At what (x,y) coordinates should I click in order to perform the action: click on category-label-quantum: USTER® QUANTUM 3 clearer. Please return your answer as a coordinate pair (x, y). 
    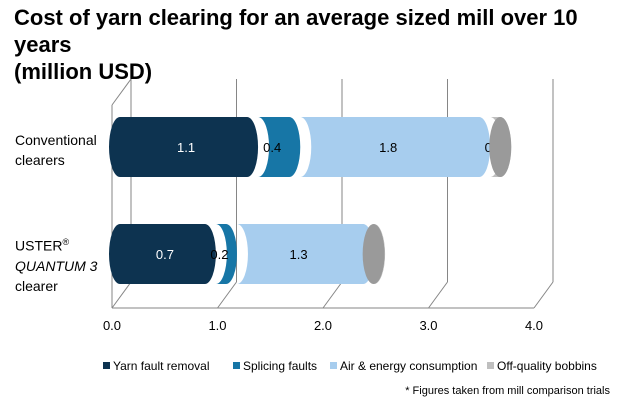
    Looking at the image, I should click on (56, 265).